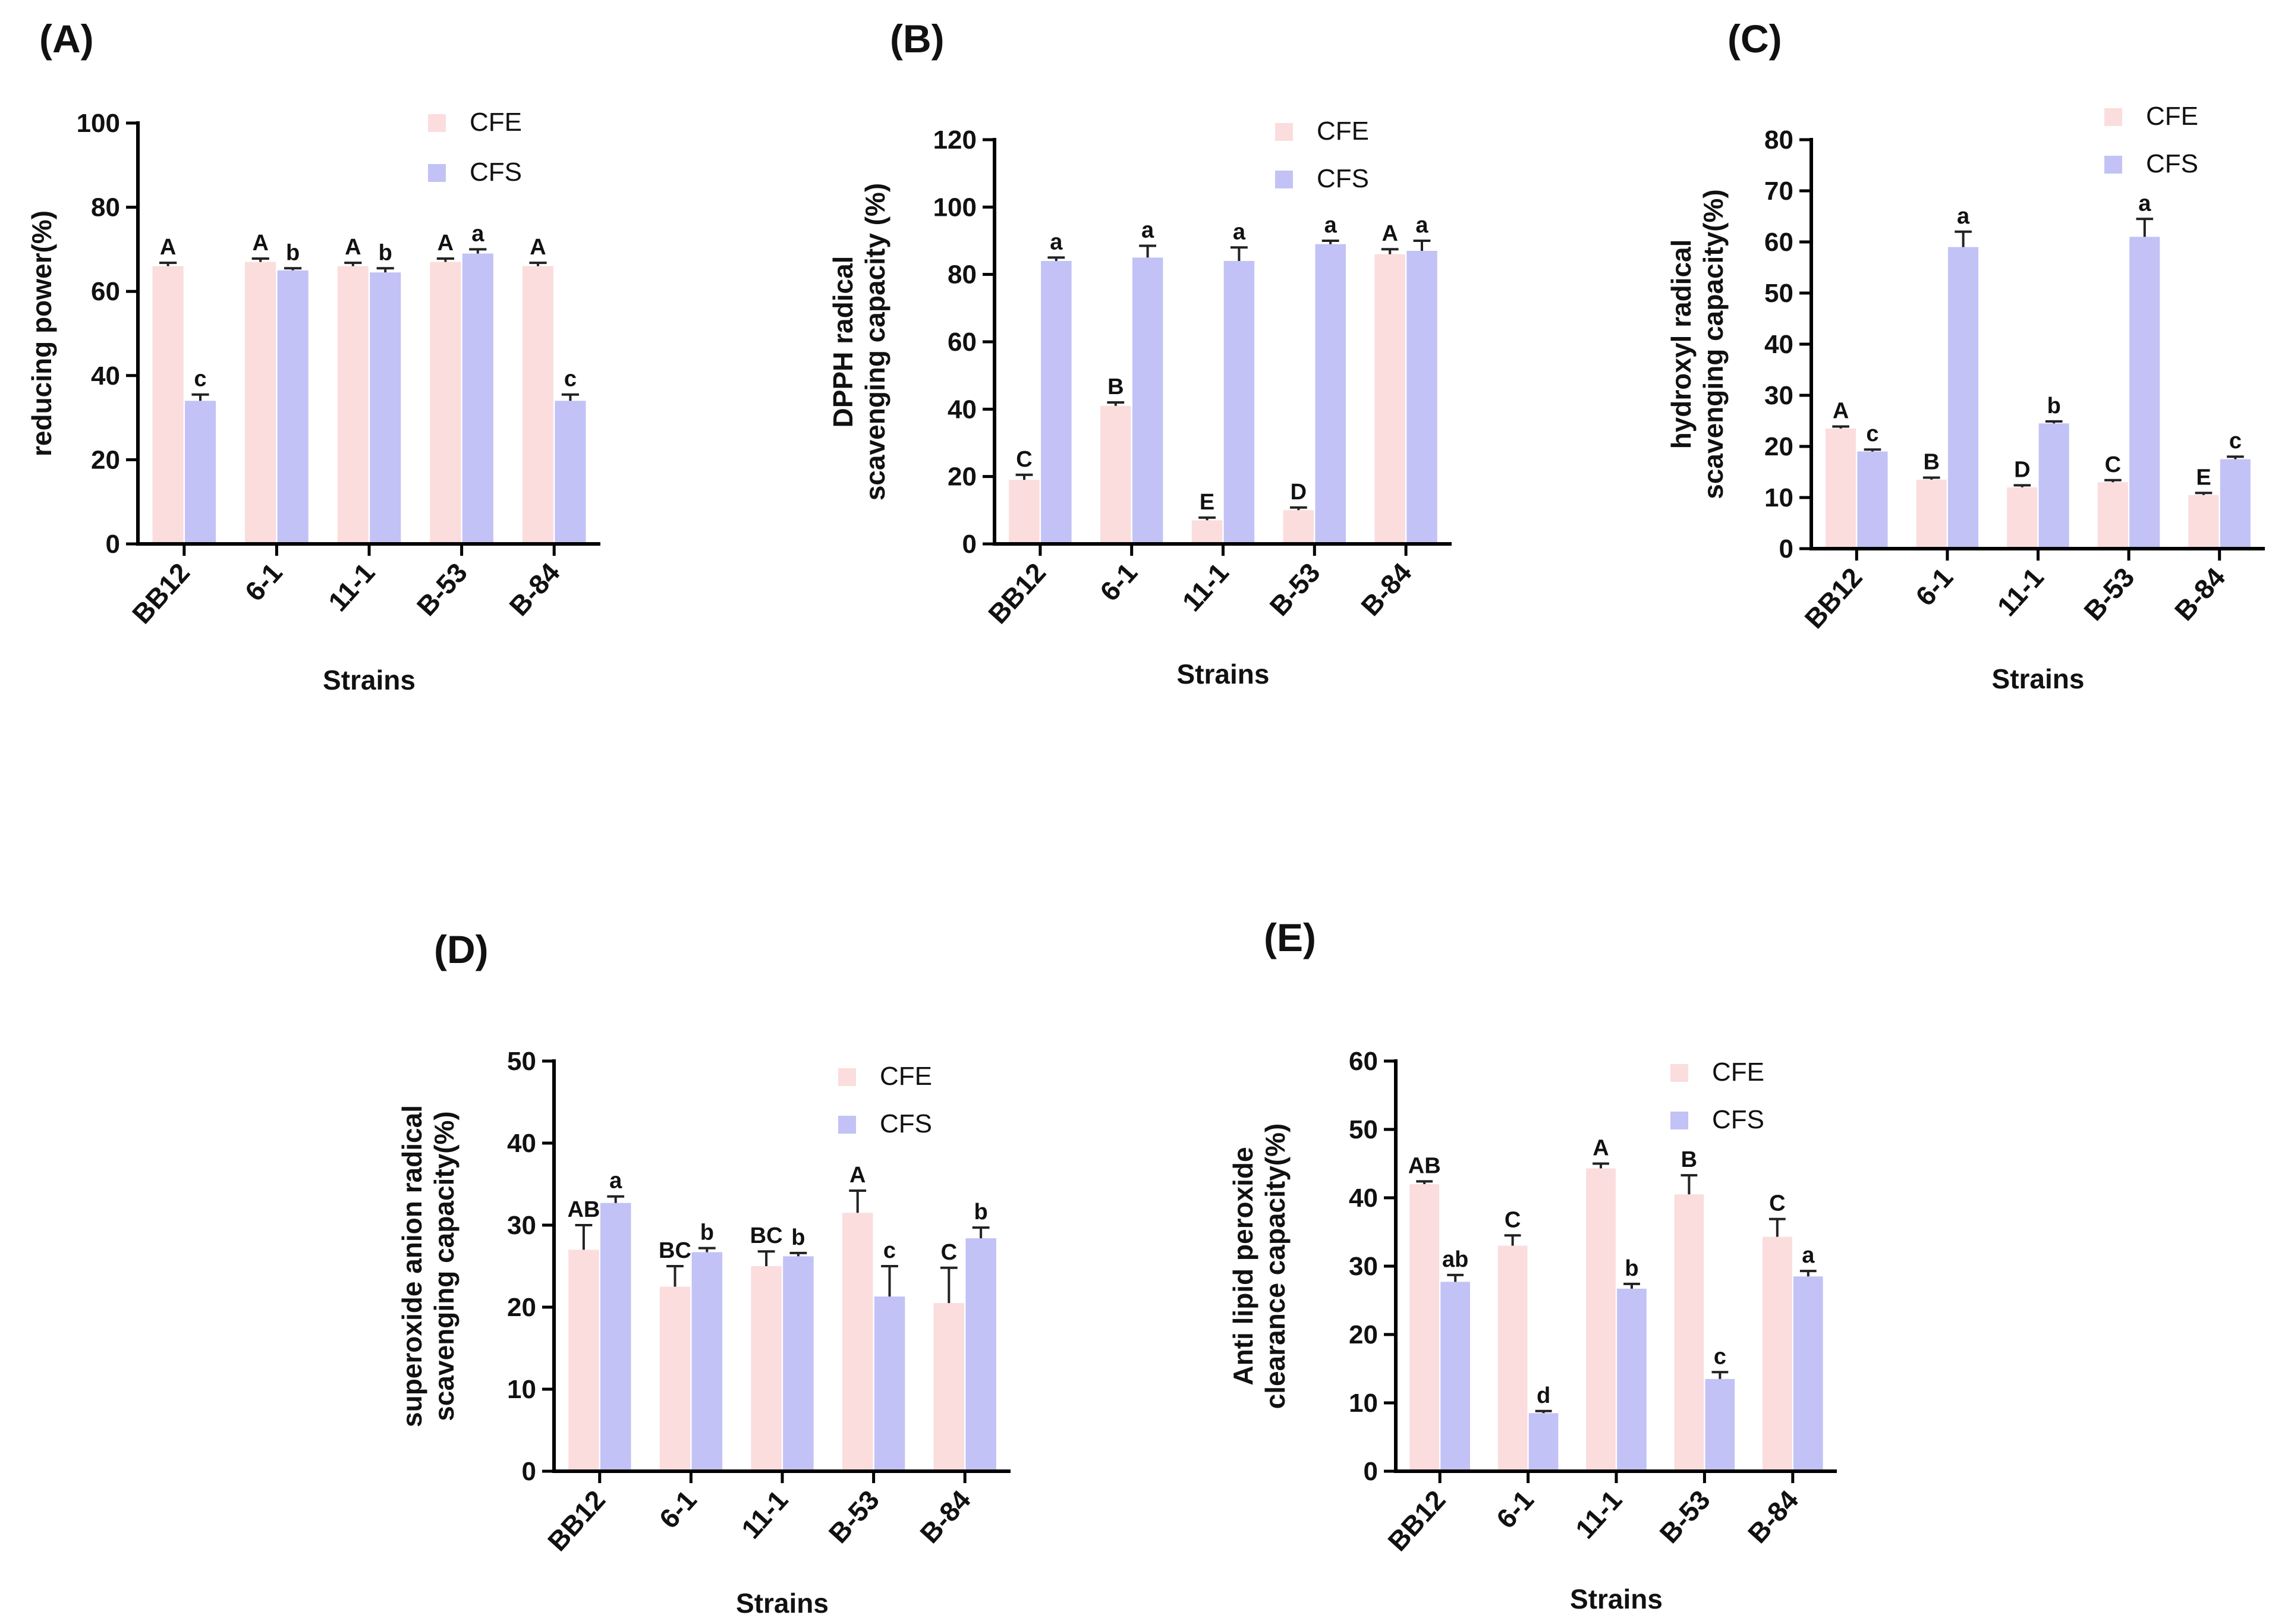 This screenshot has height=1624, width=2291. Describe the element at coordinates (293, 253) in the screenshot. I see `significance-label-cfs-6-1: b` at that location.